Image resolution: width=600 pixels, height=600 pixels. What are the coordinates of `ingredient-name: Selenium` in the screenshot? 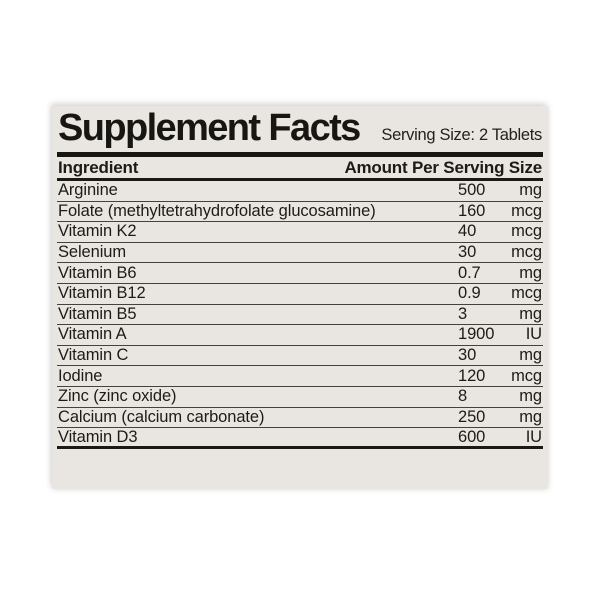 It's located at (92, 252).